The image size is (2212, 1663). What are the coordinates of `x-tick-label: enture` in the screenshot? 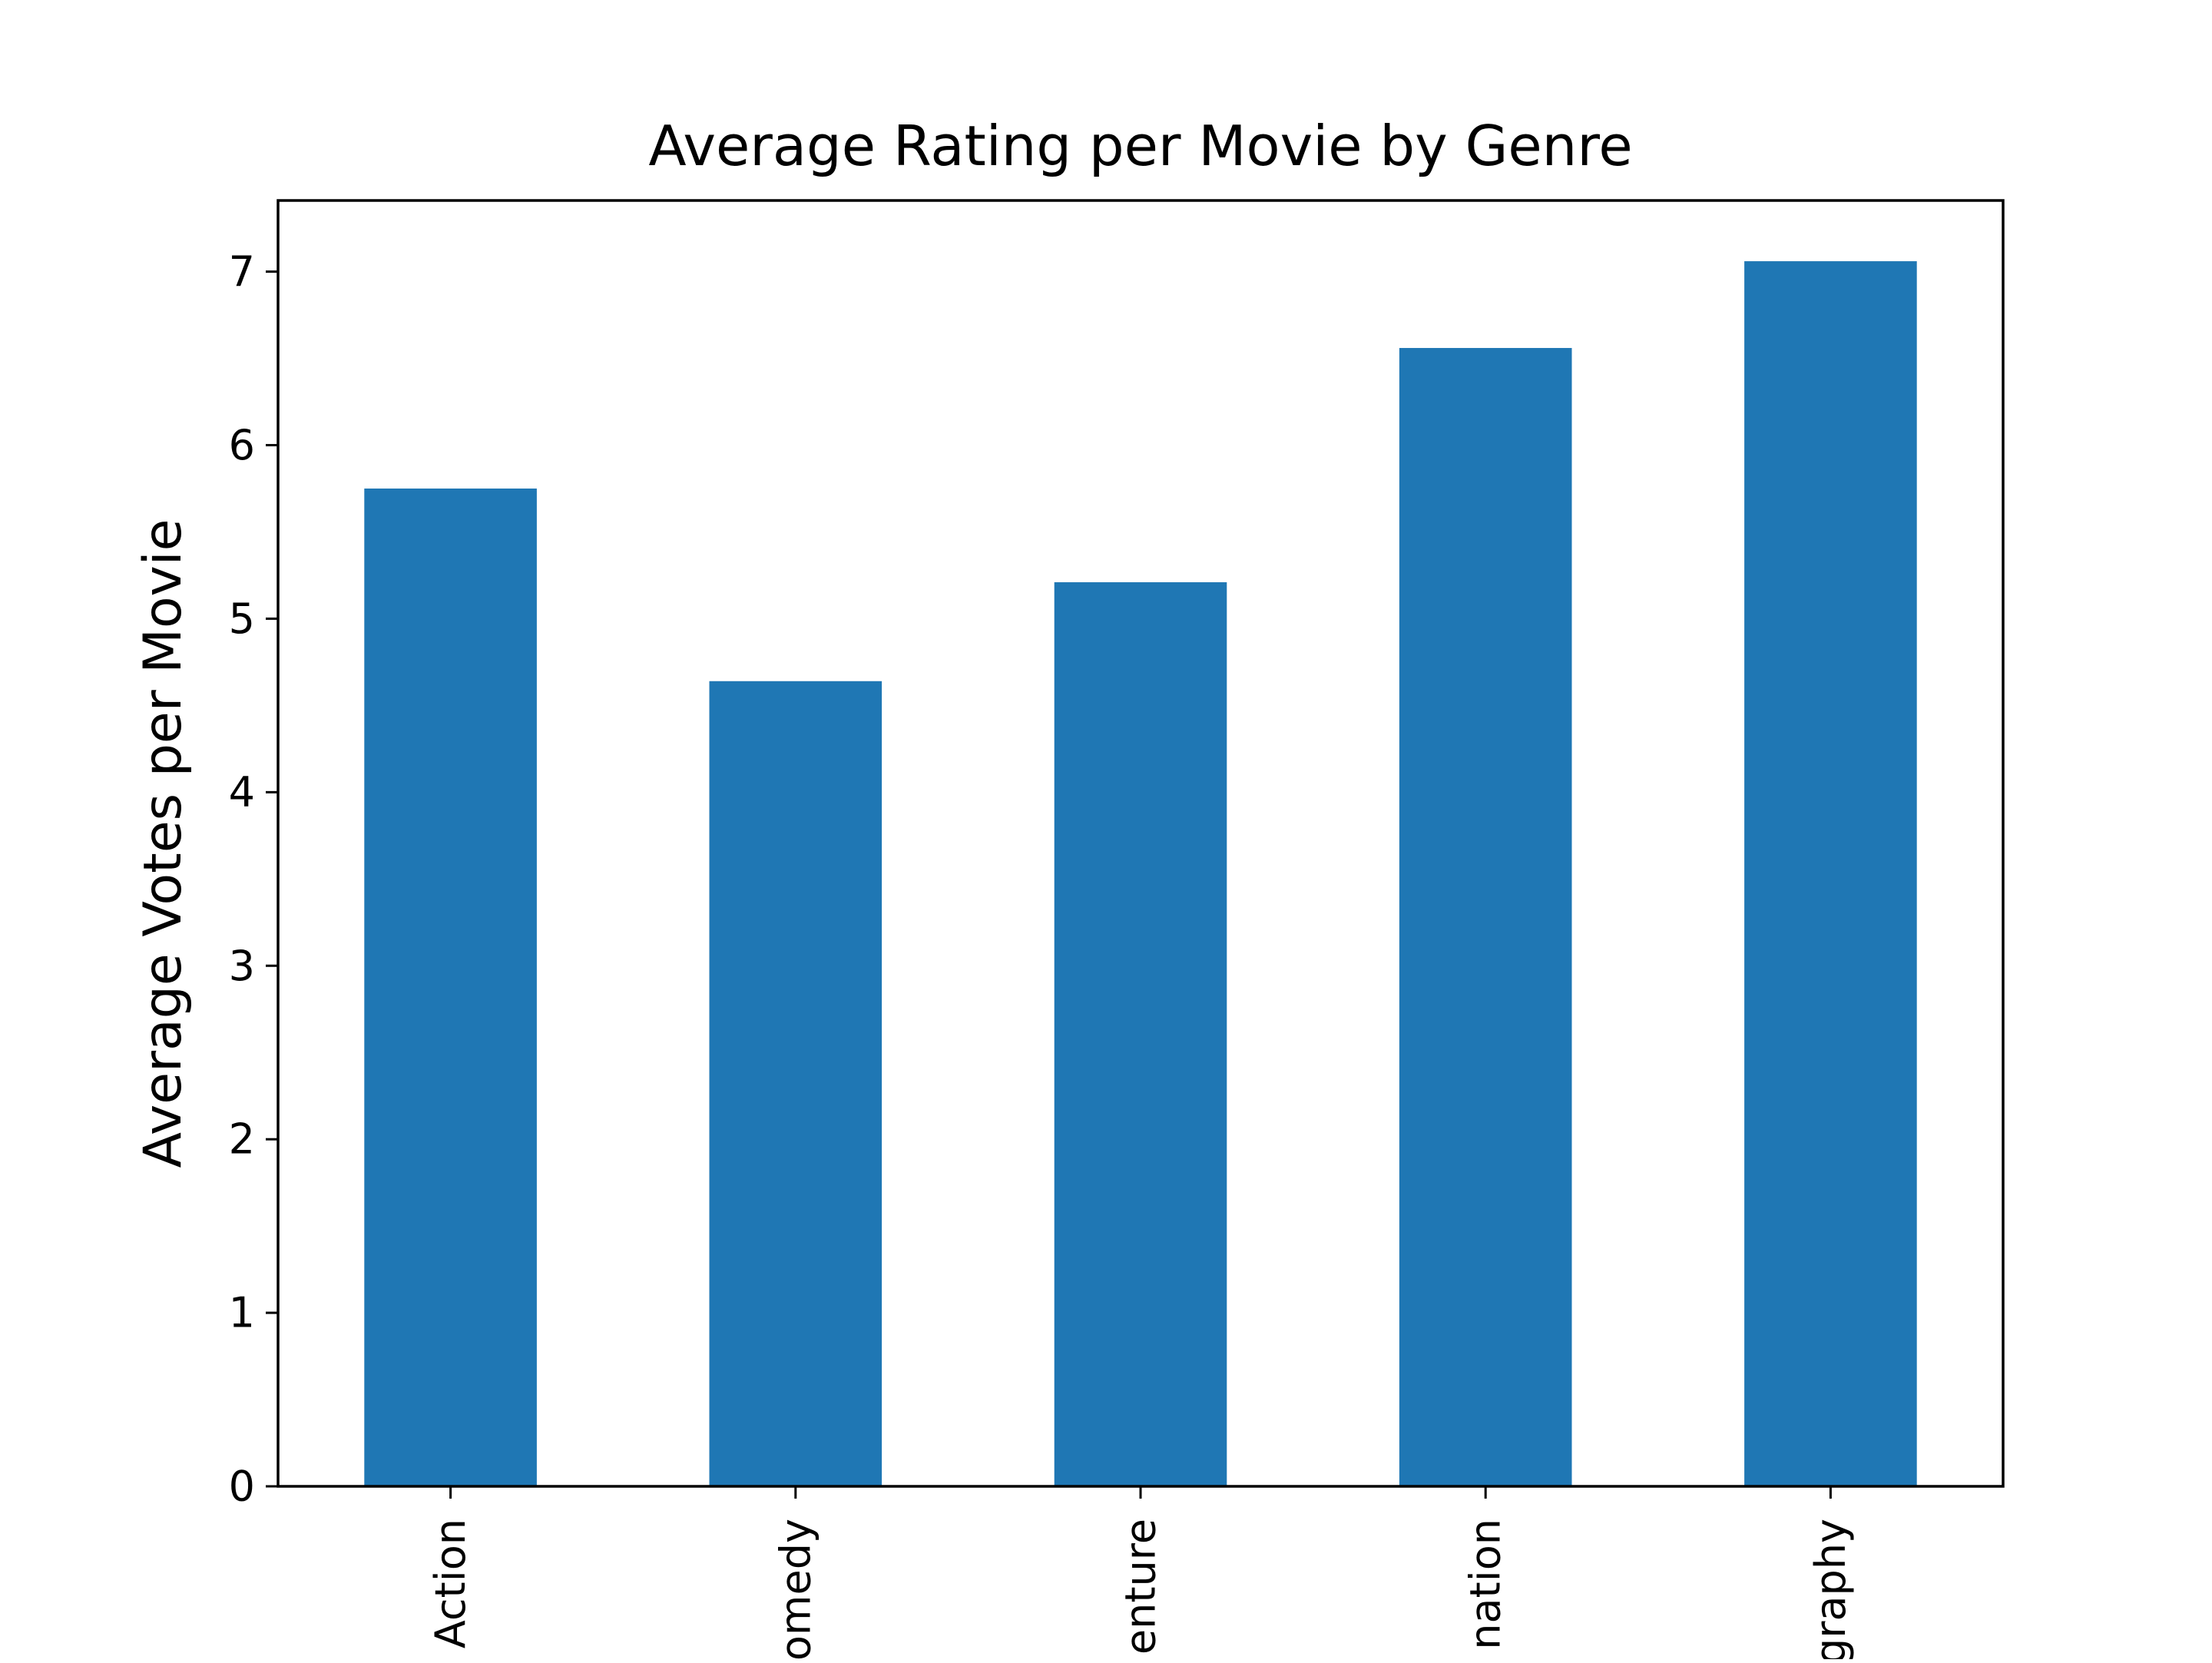 It's located at (1141, 1587).